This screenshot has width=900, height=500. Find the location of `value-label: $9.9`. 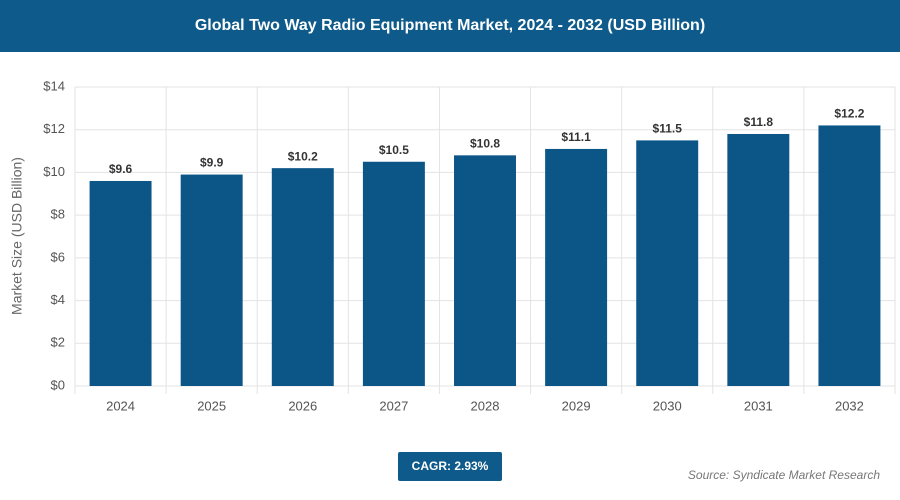

value-label: $9.9 is located at coordinates (212, 163).